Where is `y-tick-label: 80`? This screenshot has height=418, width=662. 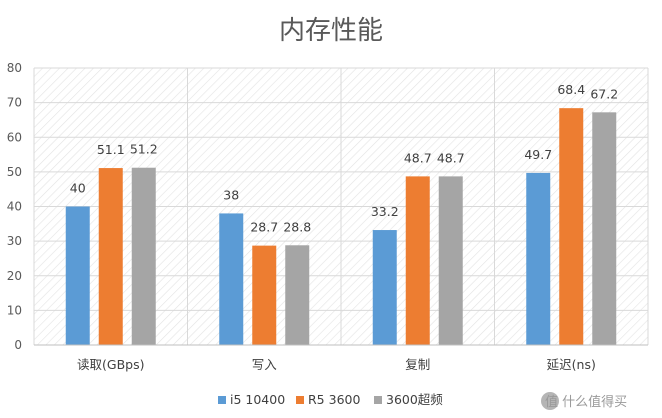 y-tick-label: 80 is located at coordinates (14, 68).